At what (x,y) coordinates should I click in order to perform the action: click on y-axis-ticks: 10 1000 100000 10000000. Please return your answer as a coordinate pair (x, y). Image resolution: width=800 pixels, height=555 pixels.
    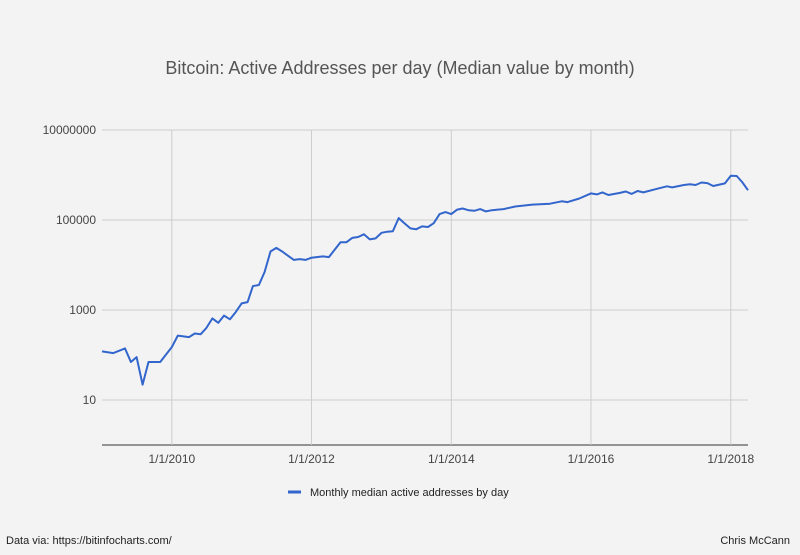
    Looking at the image, I should click on (70, 265).